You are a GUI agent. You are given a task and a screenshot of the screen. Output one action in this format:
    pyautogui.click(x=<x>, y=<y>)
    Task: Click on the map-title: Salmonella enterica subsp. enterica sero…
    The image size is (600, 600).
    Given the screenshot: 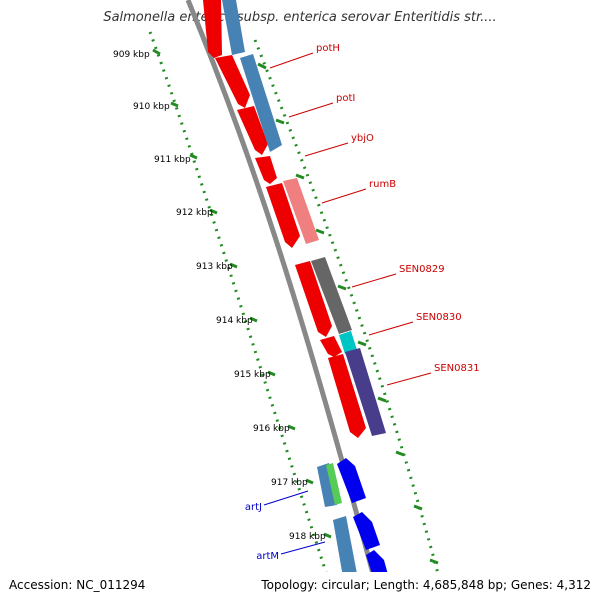 What is the action you would take?
    pyautogui.click(x=300, y=17)
    